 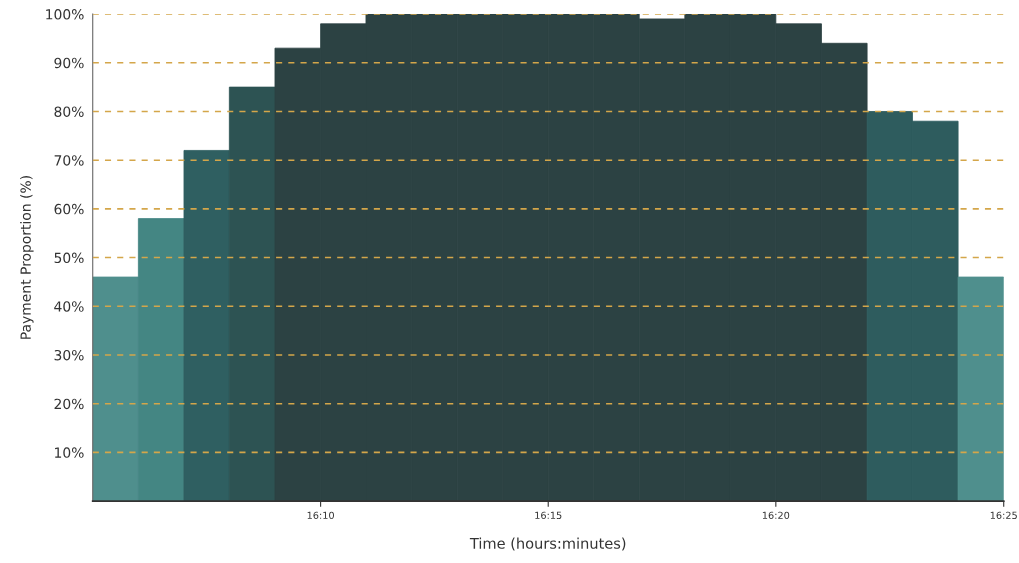 I want to click on y-tick-label: 80%, so click(x=69, y=111).